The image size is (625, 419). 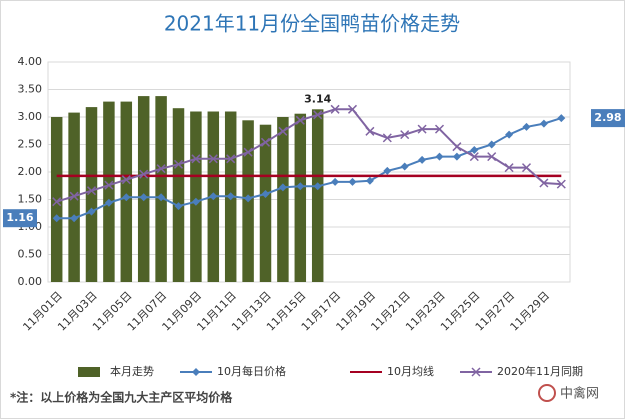 What do you see at coordinates (89, 372) in the screenshot?
I see `legend-swatch` at bounding box center [89, 372].